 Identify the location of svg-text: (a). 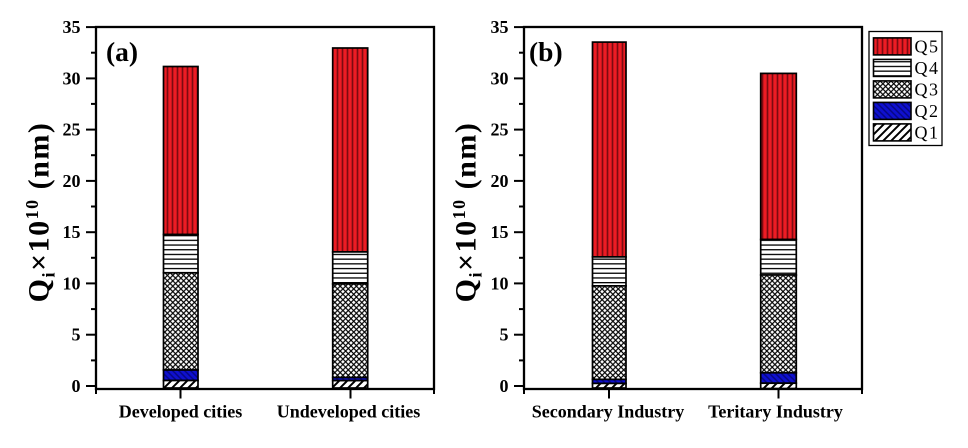
(122, 51).